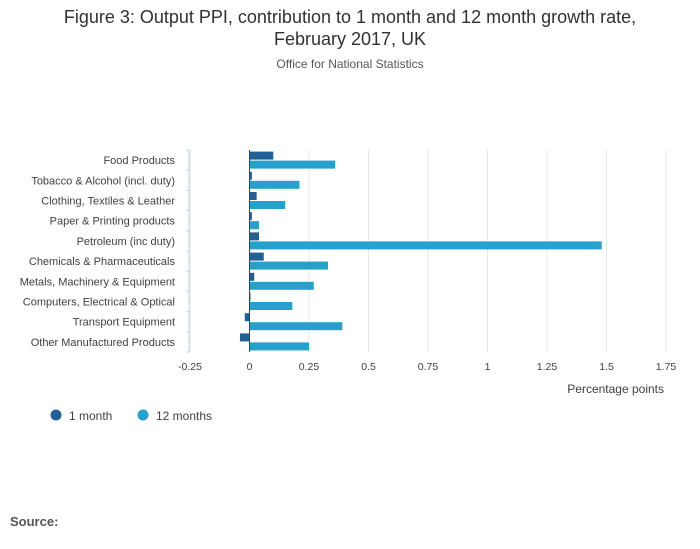 This screenshot has width=700, height=549. I want to click on x-tick-label-4: 0.75, so click(428, 367).